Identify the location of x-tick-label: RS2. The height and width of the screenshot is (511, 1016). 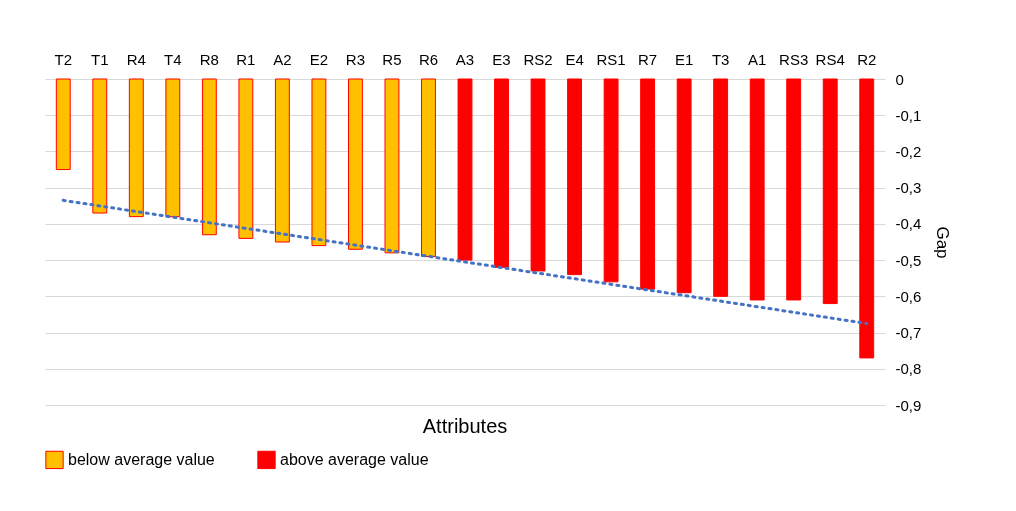
(538, 59).